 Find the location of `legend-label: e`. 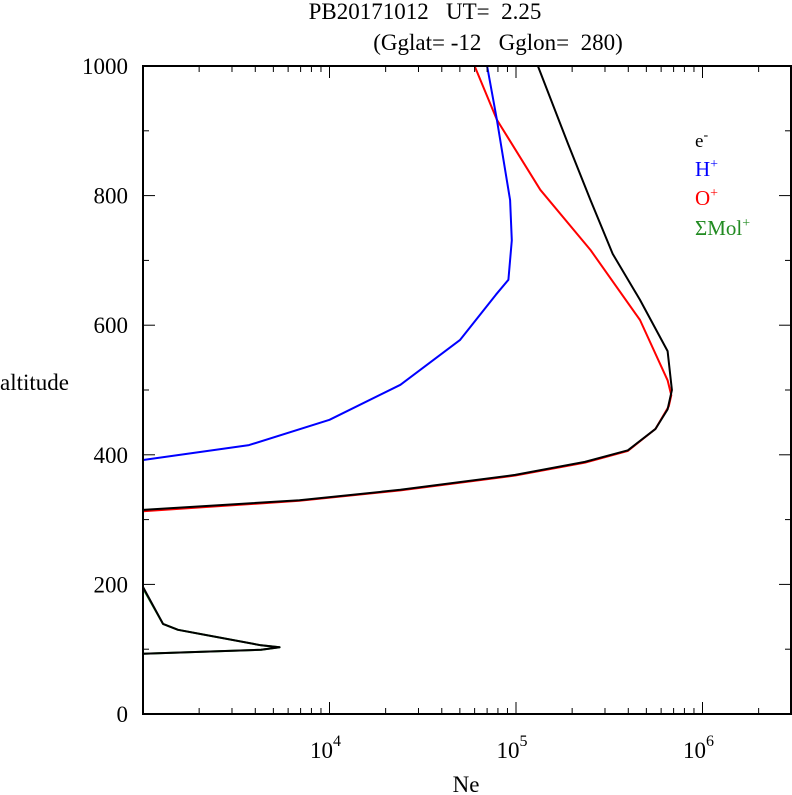

legend-label: e is located at coordinates (699, 141).